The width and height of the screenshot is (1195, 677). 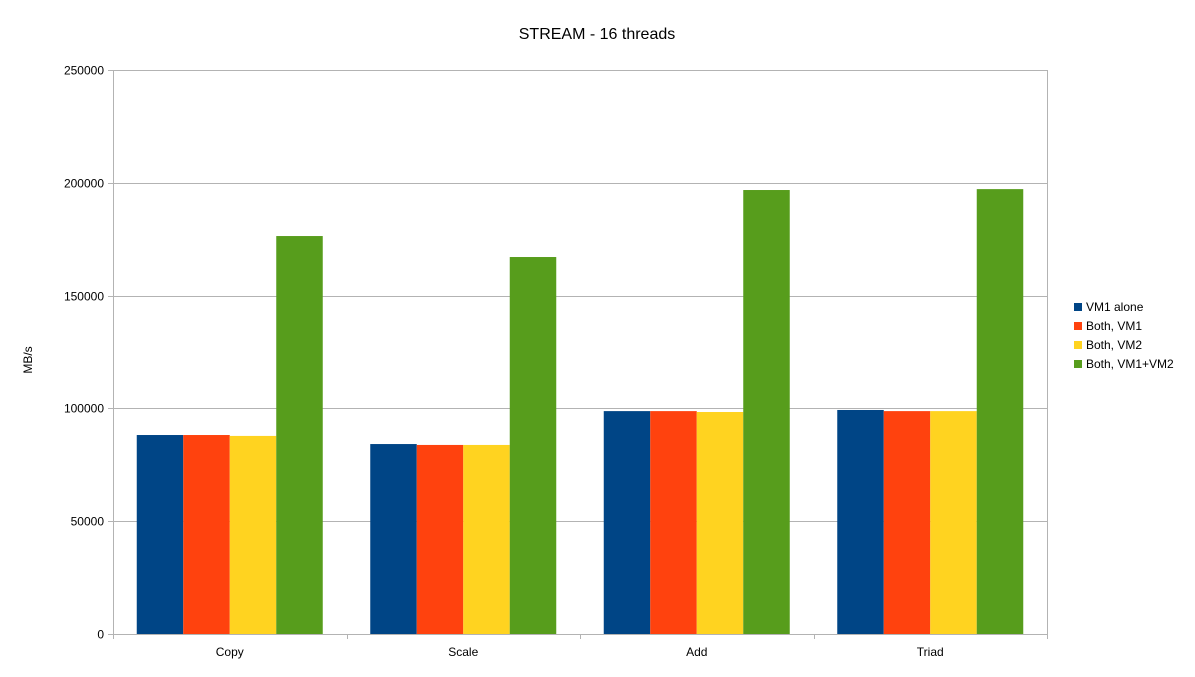 I want to click on y-tick-label: 50000, so click(x=88, y=522).